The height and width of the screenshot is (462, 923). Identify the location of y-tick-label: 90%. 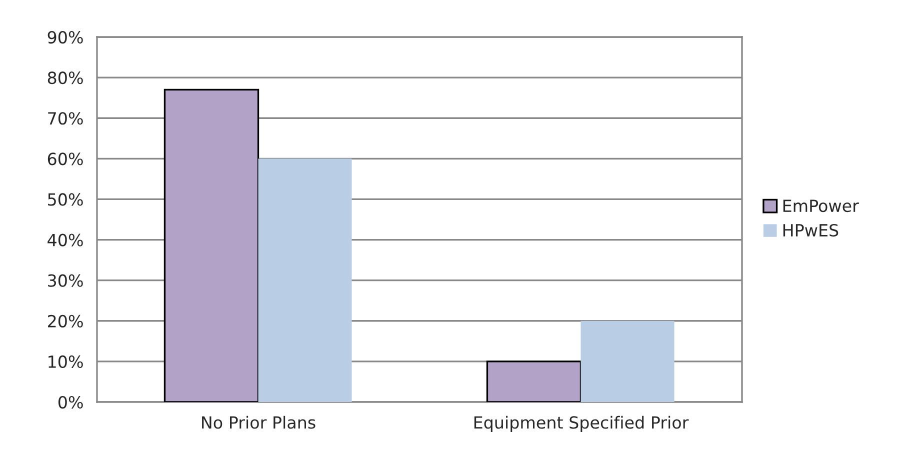
(65, 37).